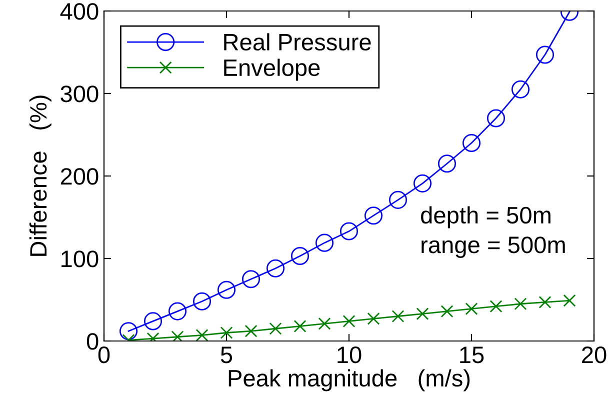 The image size is (609, 416). What do you see at coordinates (226, 355) in the screenshot?
I see `x-tick-label: 5` at bounding box center [226, 355].